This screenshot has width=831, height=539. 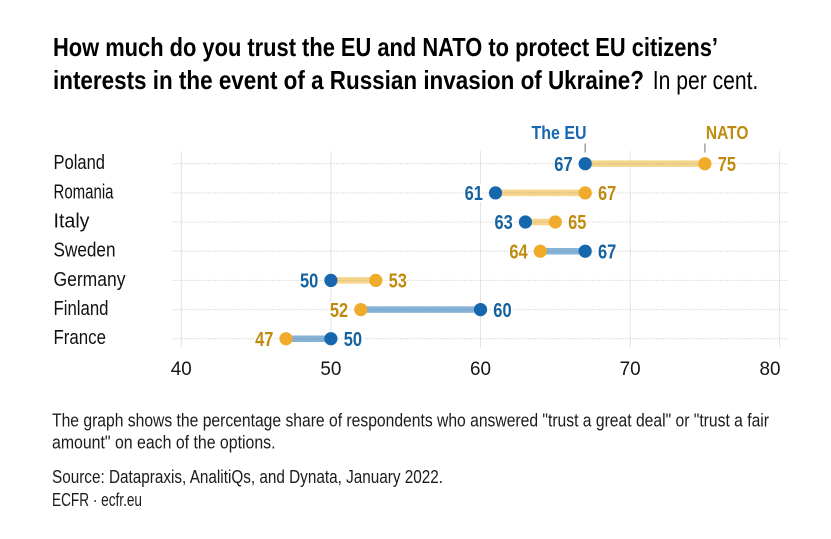 What do you see at coordinates (630, 369) in the screenshot?
I see `svg-text: 70` at bounding box center [630, 369].